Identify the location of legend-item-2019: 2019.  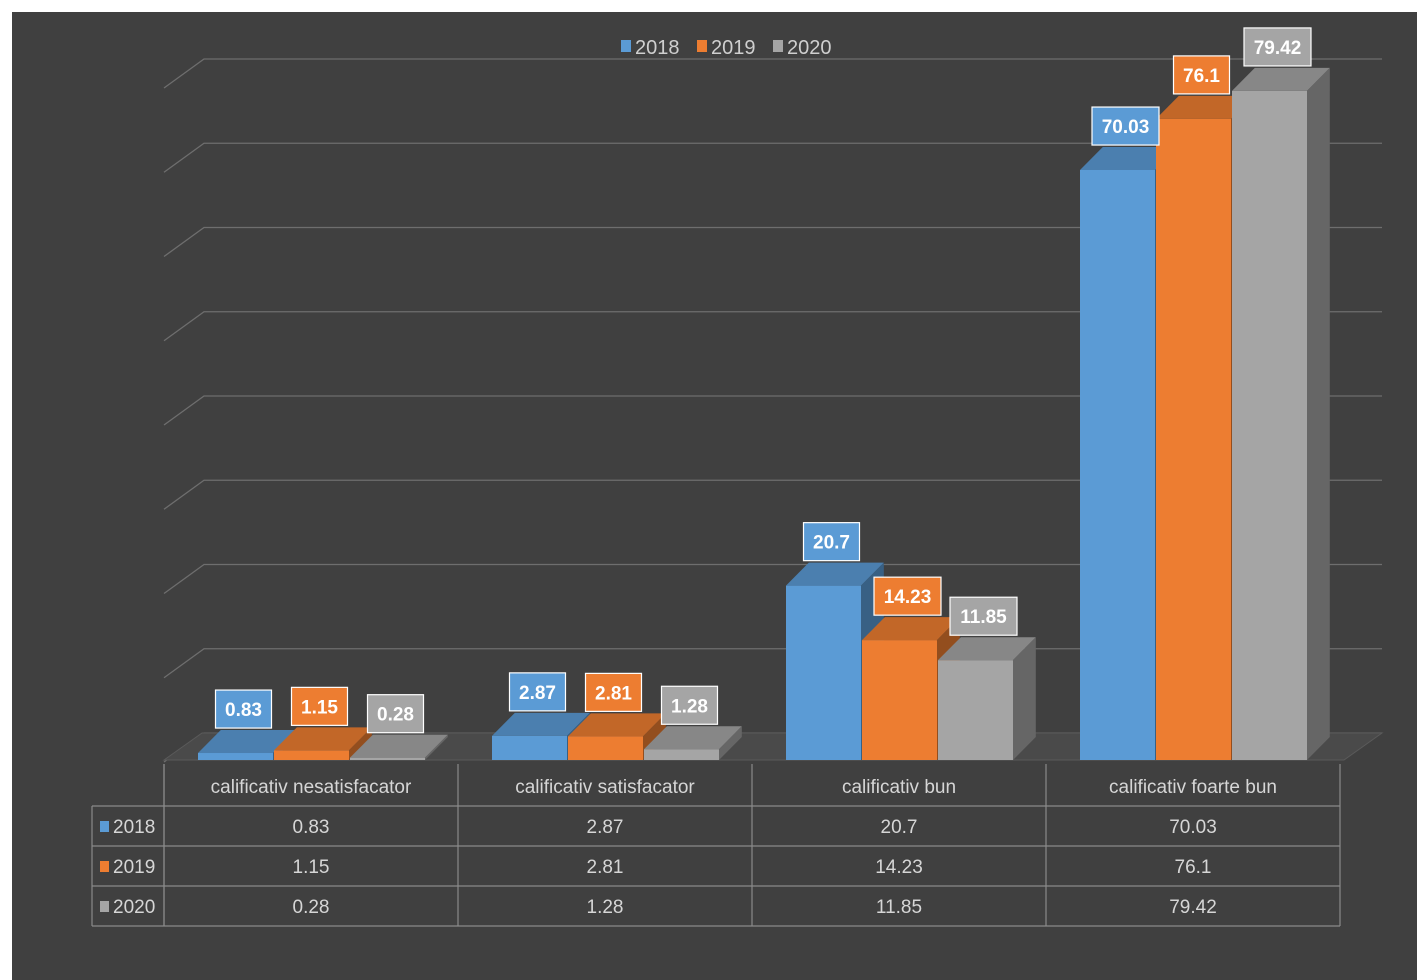
(726, 48).